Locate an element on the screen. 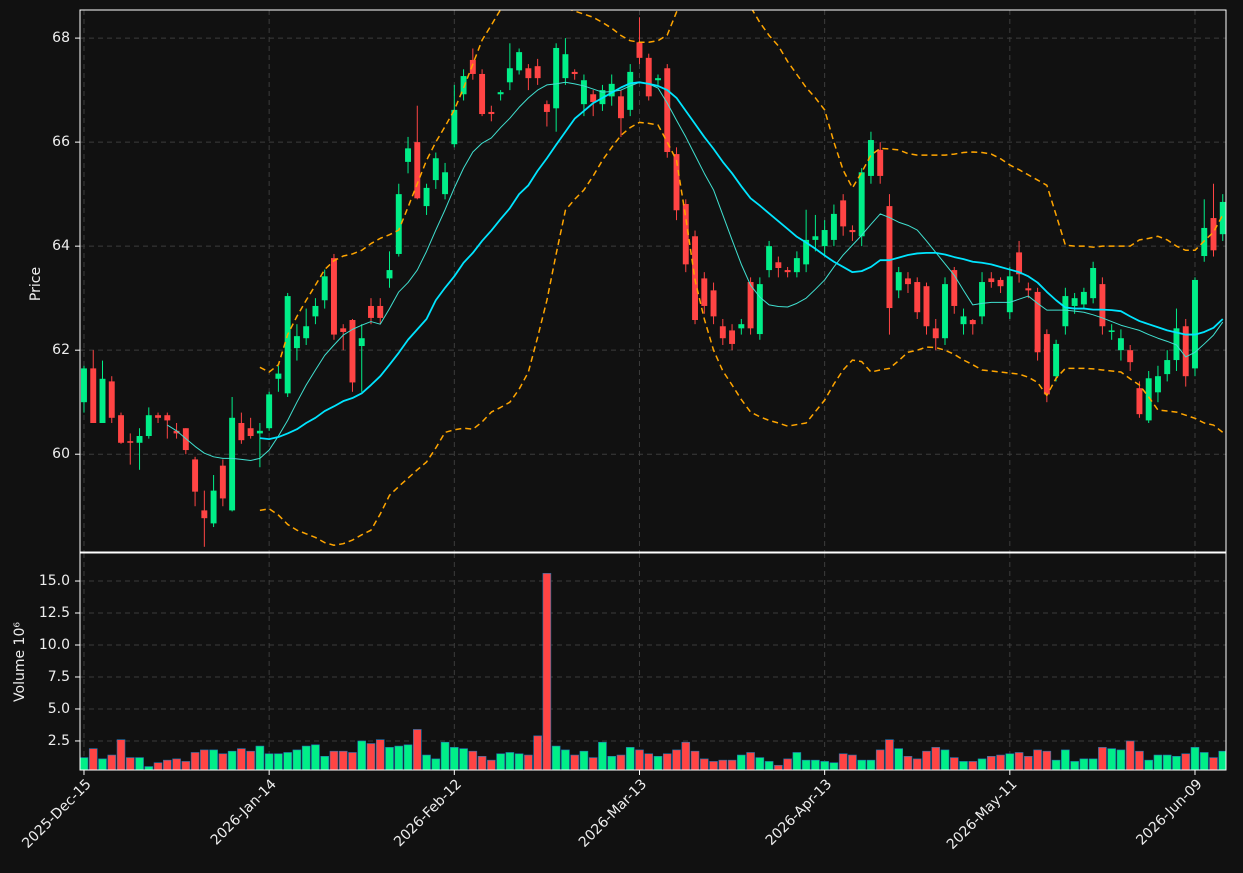 This screenshot has height=873, width=1243. y-axis-label: Price is located at coordinates (36, 284).